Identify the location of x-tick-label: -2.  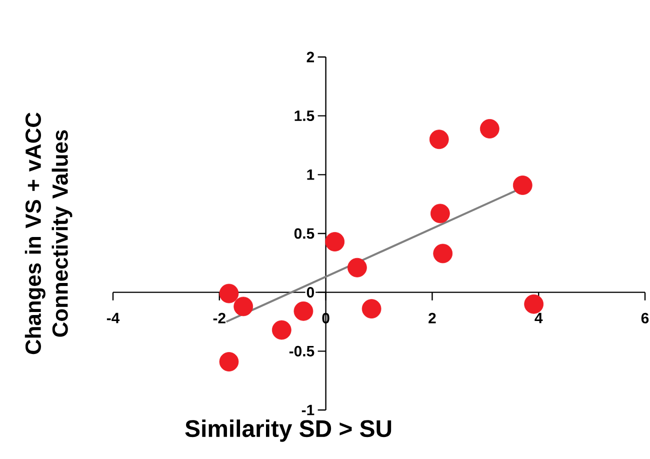
(219, 318).